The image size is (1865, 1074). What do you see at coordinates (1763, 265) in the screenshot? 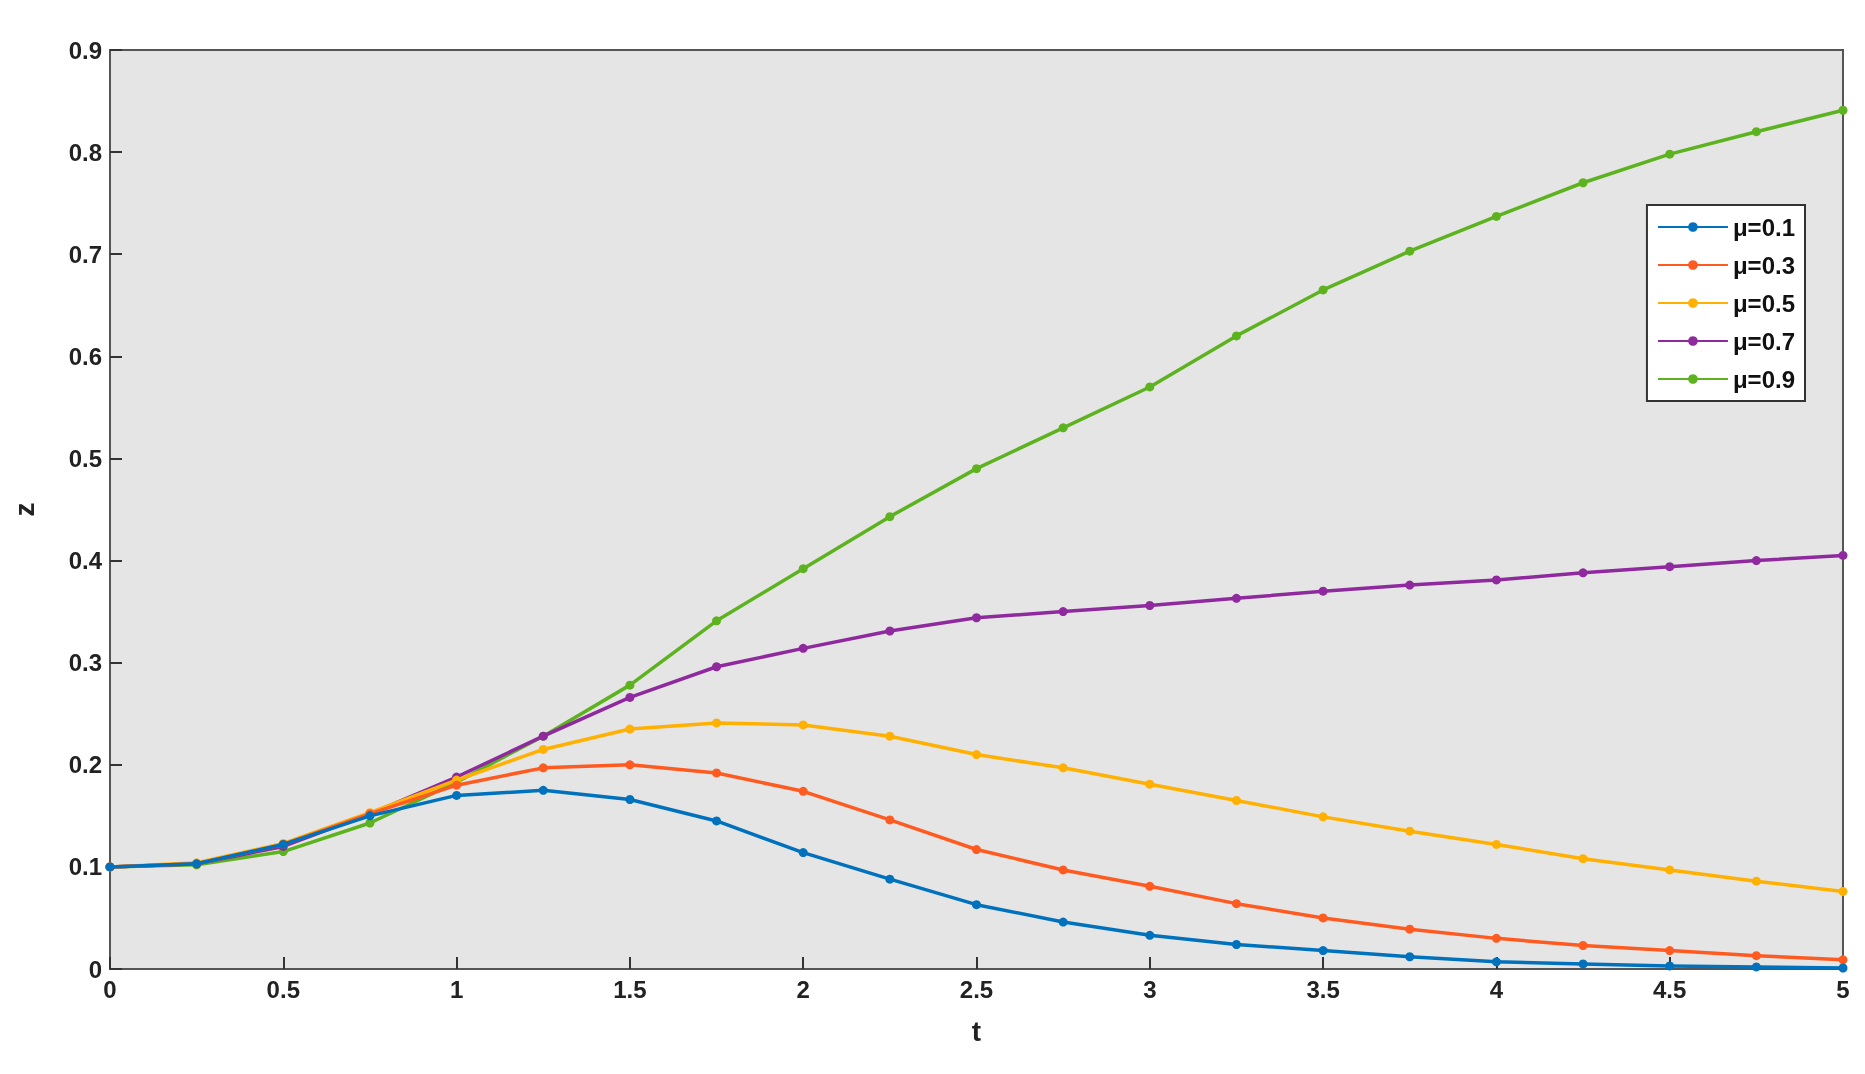
I see `legend-label: μ=0.3` at bounding box center [1763, 265].